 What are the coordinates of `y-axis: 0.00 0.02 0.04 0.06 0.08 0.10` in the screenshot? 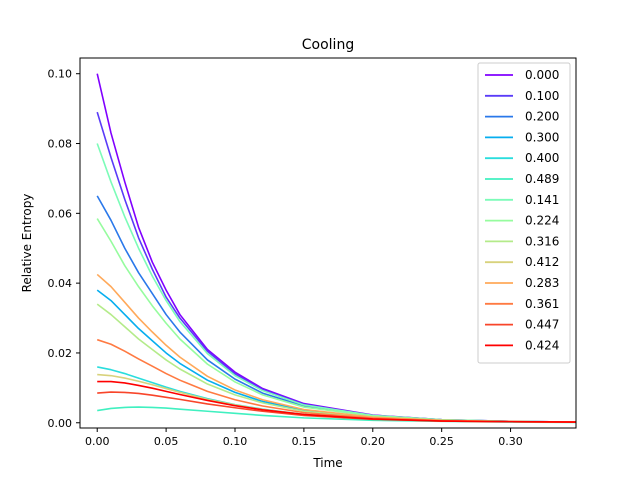 It's located at (64, 249).